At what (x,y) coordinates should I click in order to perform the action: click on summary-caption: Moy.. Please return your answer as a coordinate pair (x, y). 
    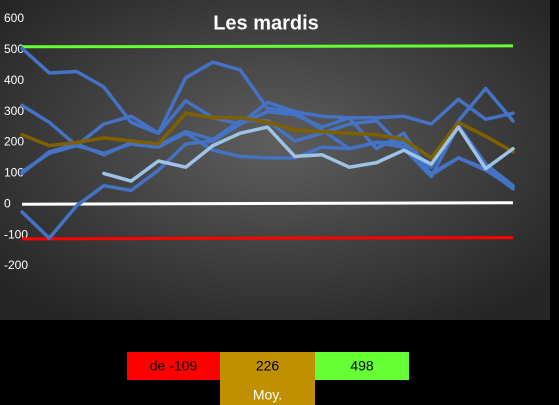
    Looking at the image, I should click on (267, 395).